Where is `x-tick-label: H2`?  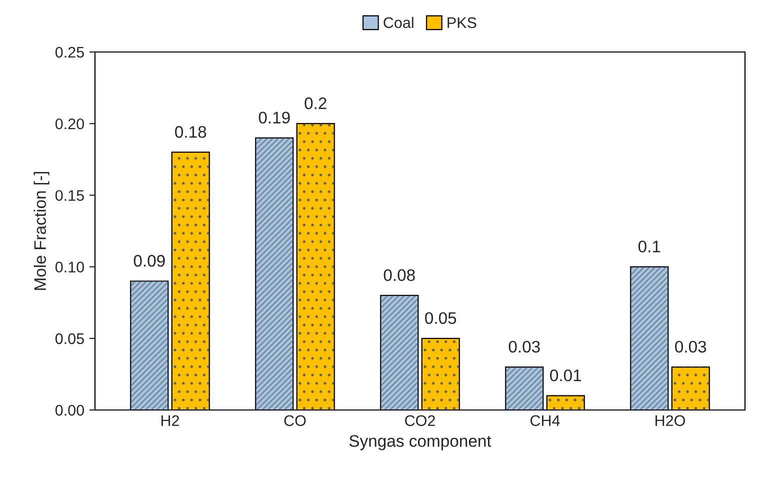 x-tick-label: H2 is located at coordinates (170, 420).